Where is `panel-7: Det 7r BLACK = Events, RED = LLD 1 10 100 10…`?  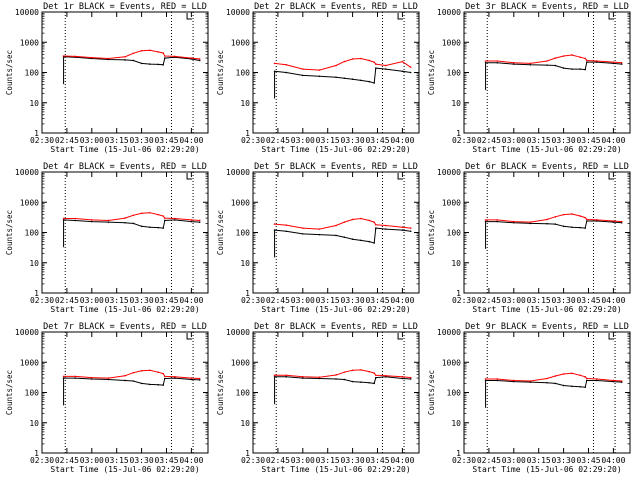
panel-7: Det 7r BLACK = Events, RED = LLD 1 10 100 10… is located at coordinates (107, 398).